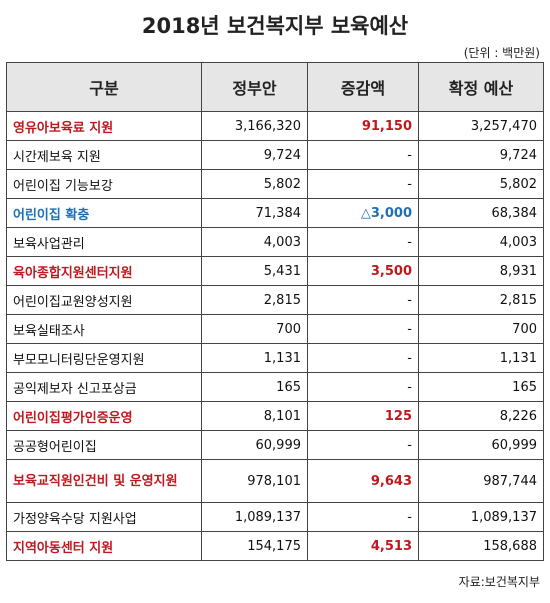  I want to click on row-name: 보육실태조사, so click(104, 329).